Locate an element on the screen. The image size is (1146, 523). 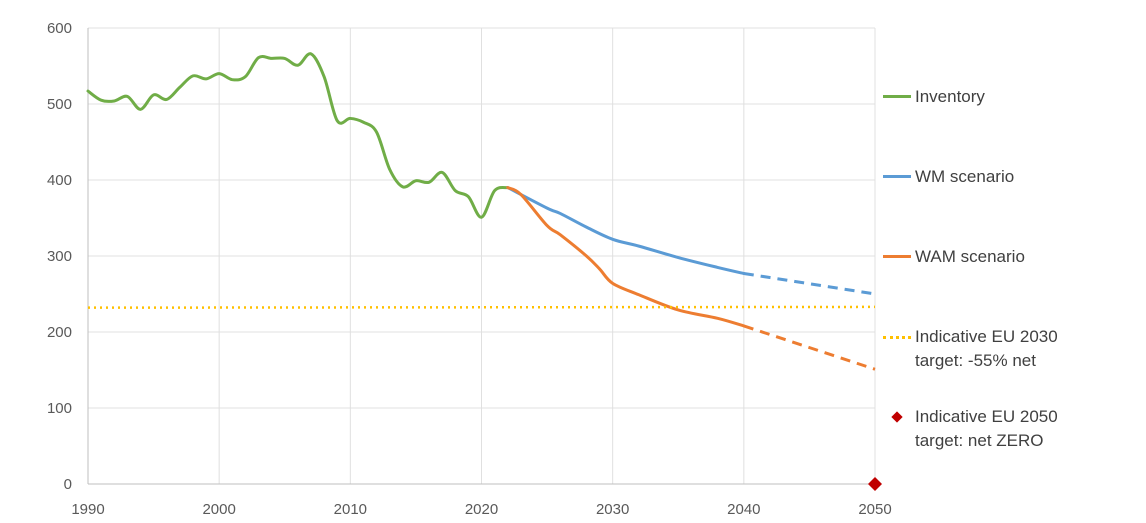
legend-item-wam-scenario: WAM scenario is located at coordinates (1013, 285).